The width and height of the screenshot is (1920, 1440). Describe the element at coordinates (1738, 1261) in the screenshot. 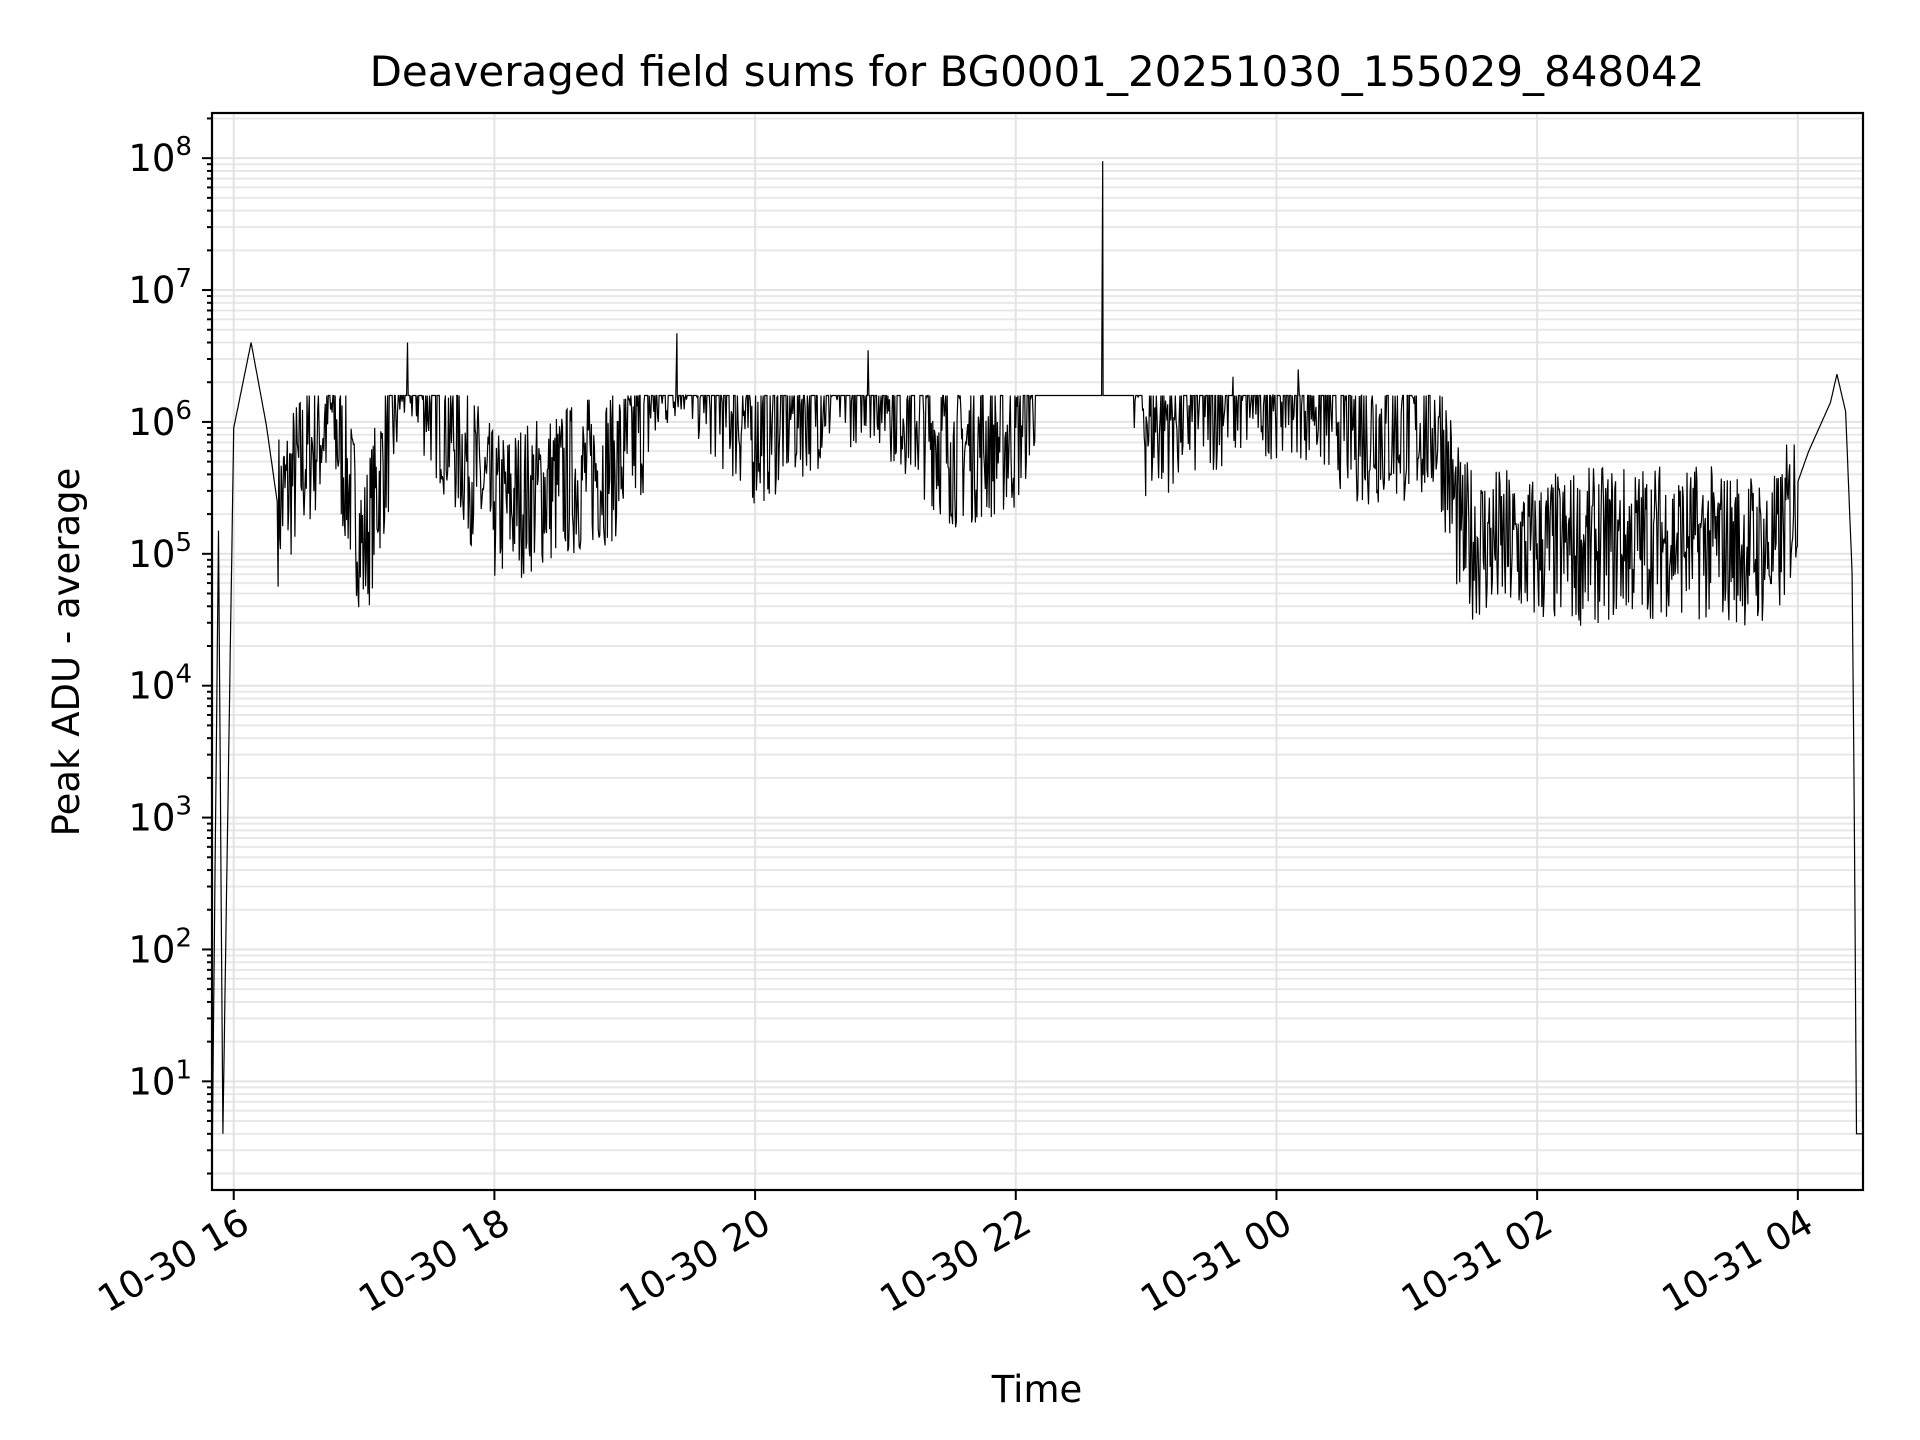

I see `x-tick-label: 10-31 04` at that location.